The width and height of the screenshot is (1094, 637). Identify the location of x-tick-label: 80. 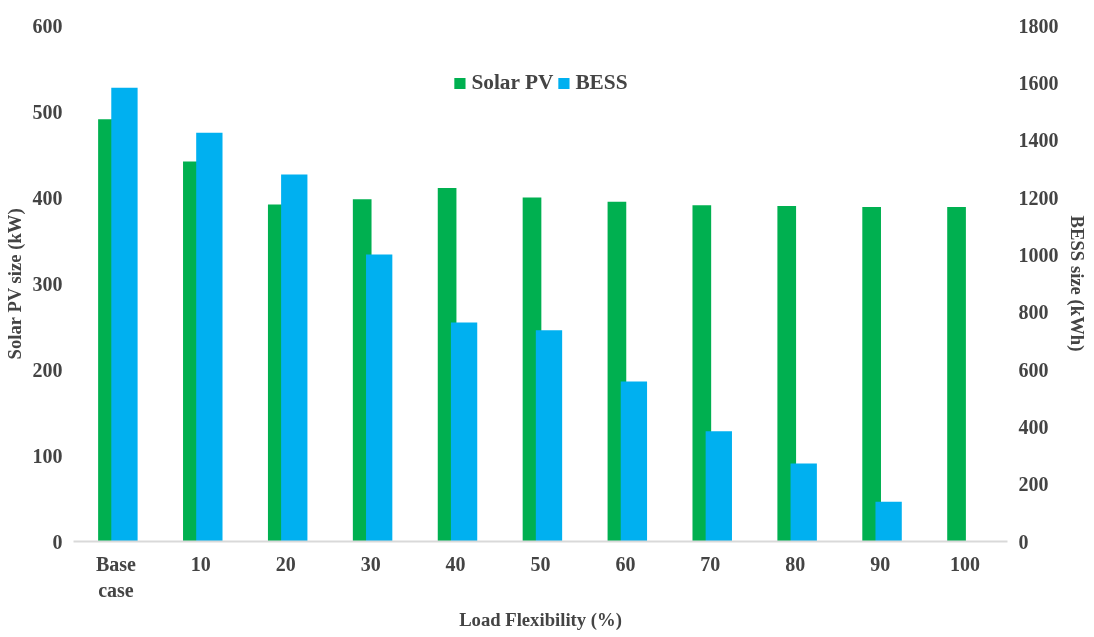
(795, 563).